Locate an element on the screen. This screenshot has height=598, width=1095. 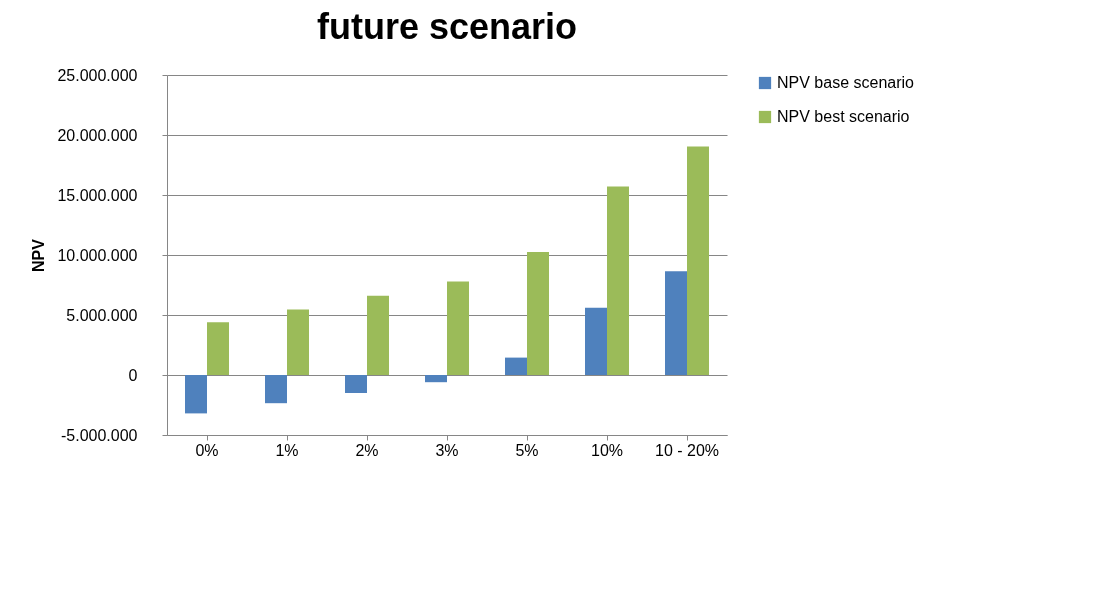
y-tick-label: 15.000.000 is located at coordinates (97, 195).